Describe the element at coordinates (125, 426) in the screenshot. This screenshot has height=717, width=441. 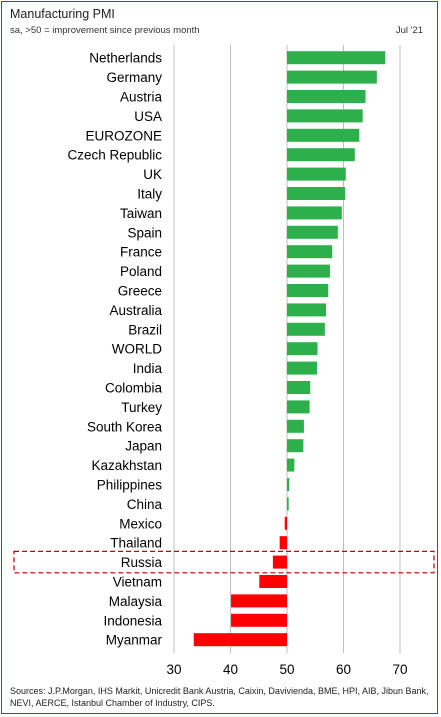
I see `category-label: South Korea` at that location.